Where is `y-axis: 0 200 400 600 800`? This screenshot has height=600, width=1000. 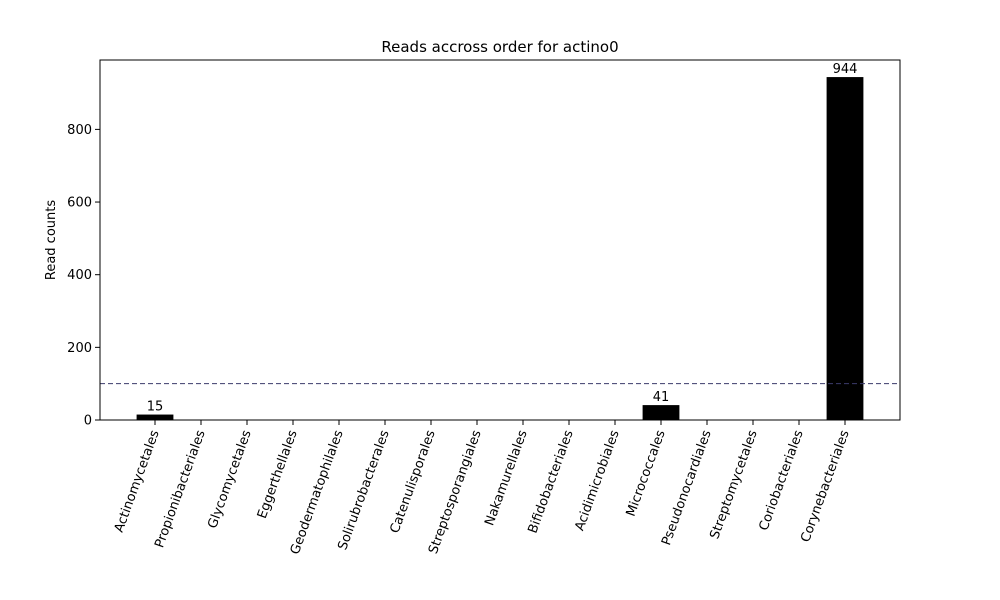 y-axis: 0 200 400 600 800 is located at coordinates (83, 276).